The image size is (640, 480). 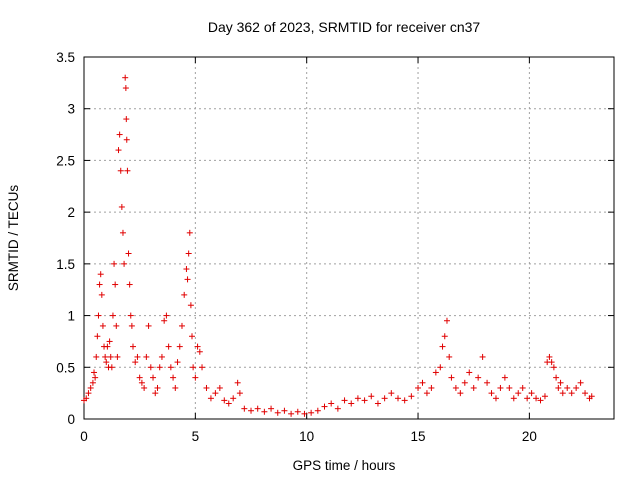 What do you see at coordinates (71, 109) in the screenshot?
I see `y-tick-label: 3` at bounding box center [71, 109].